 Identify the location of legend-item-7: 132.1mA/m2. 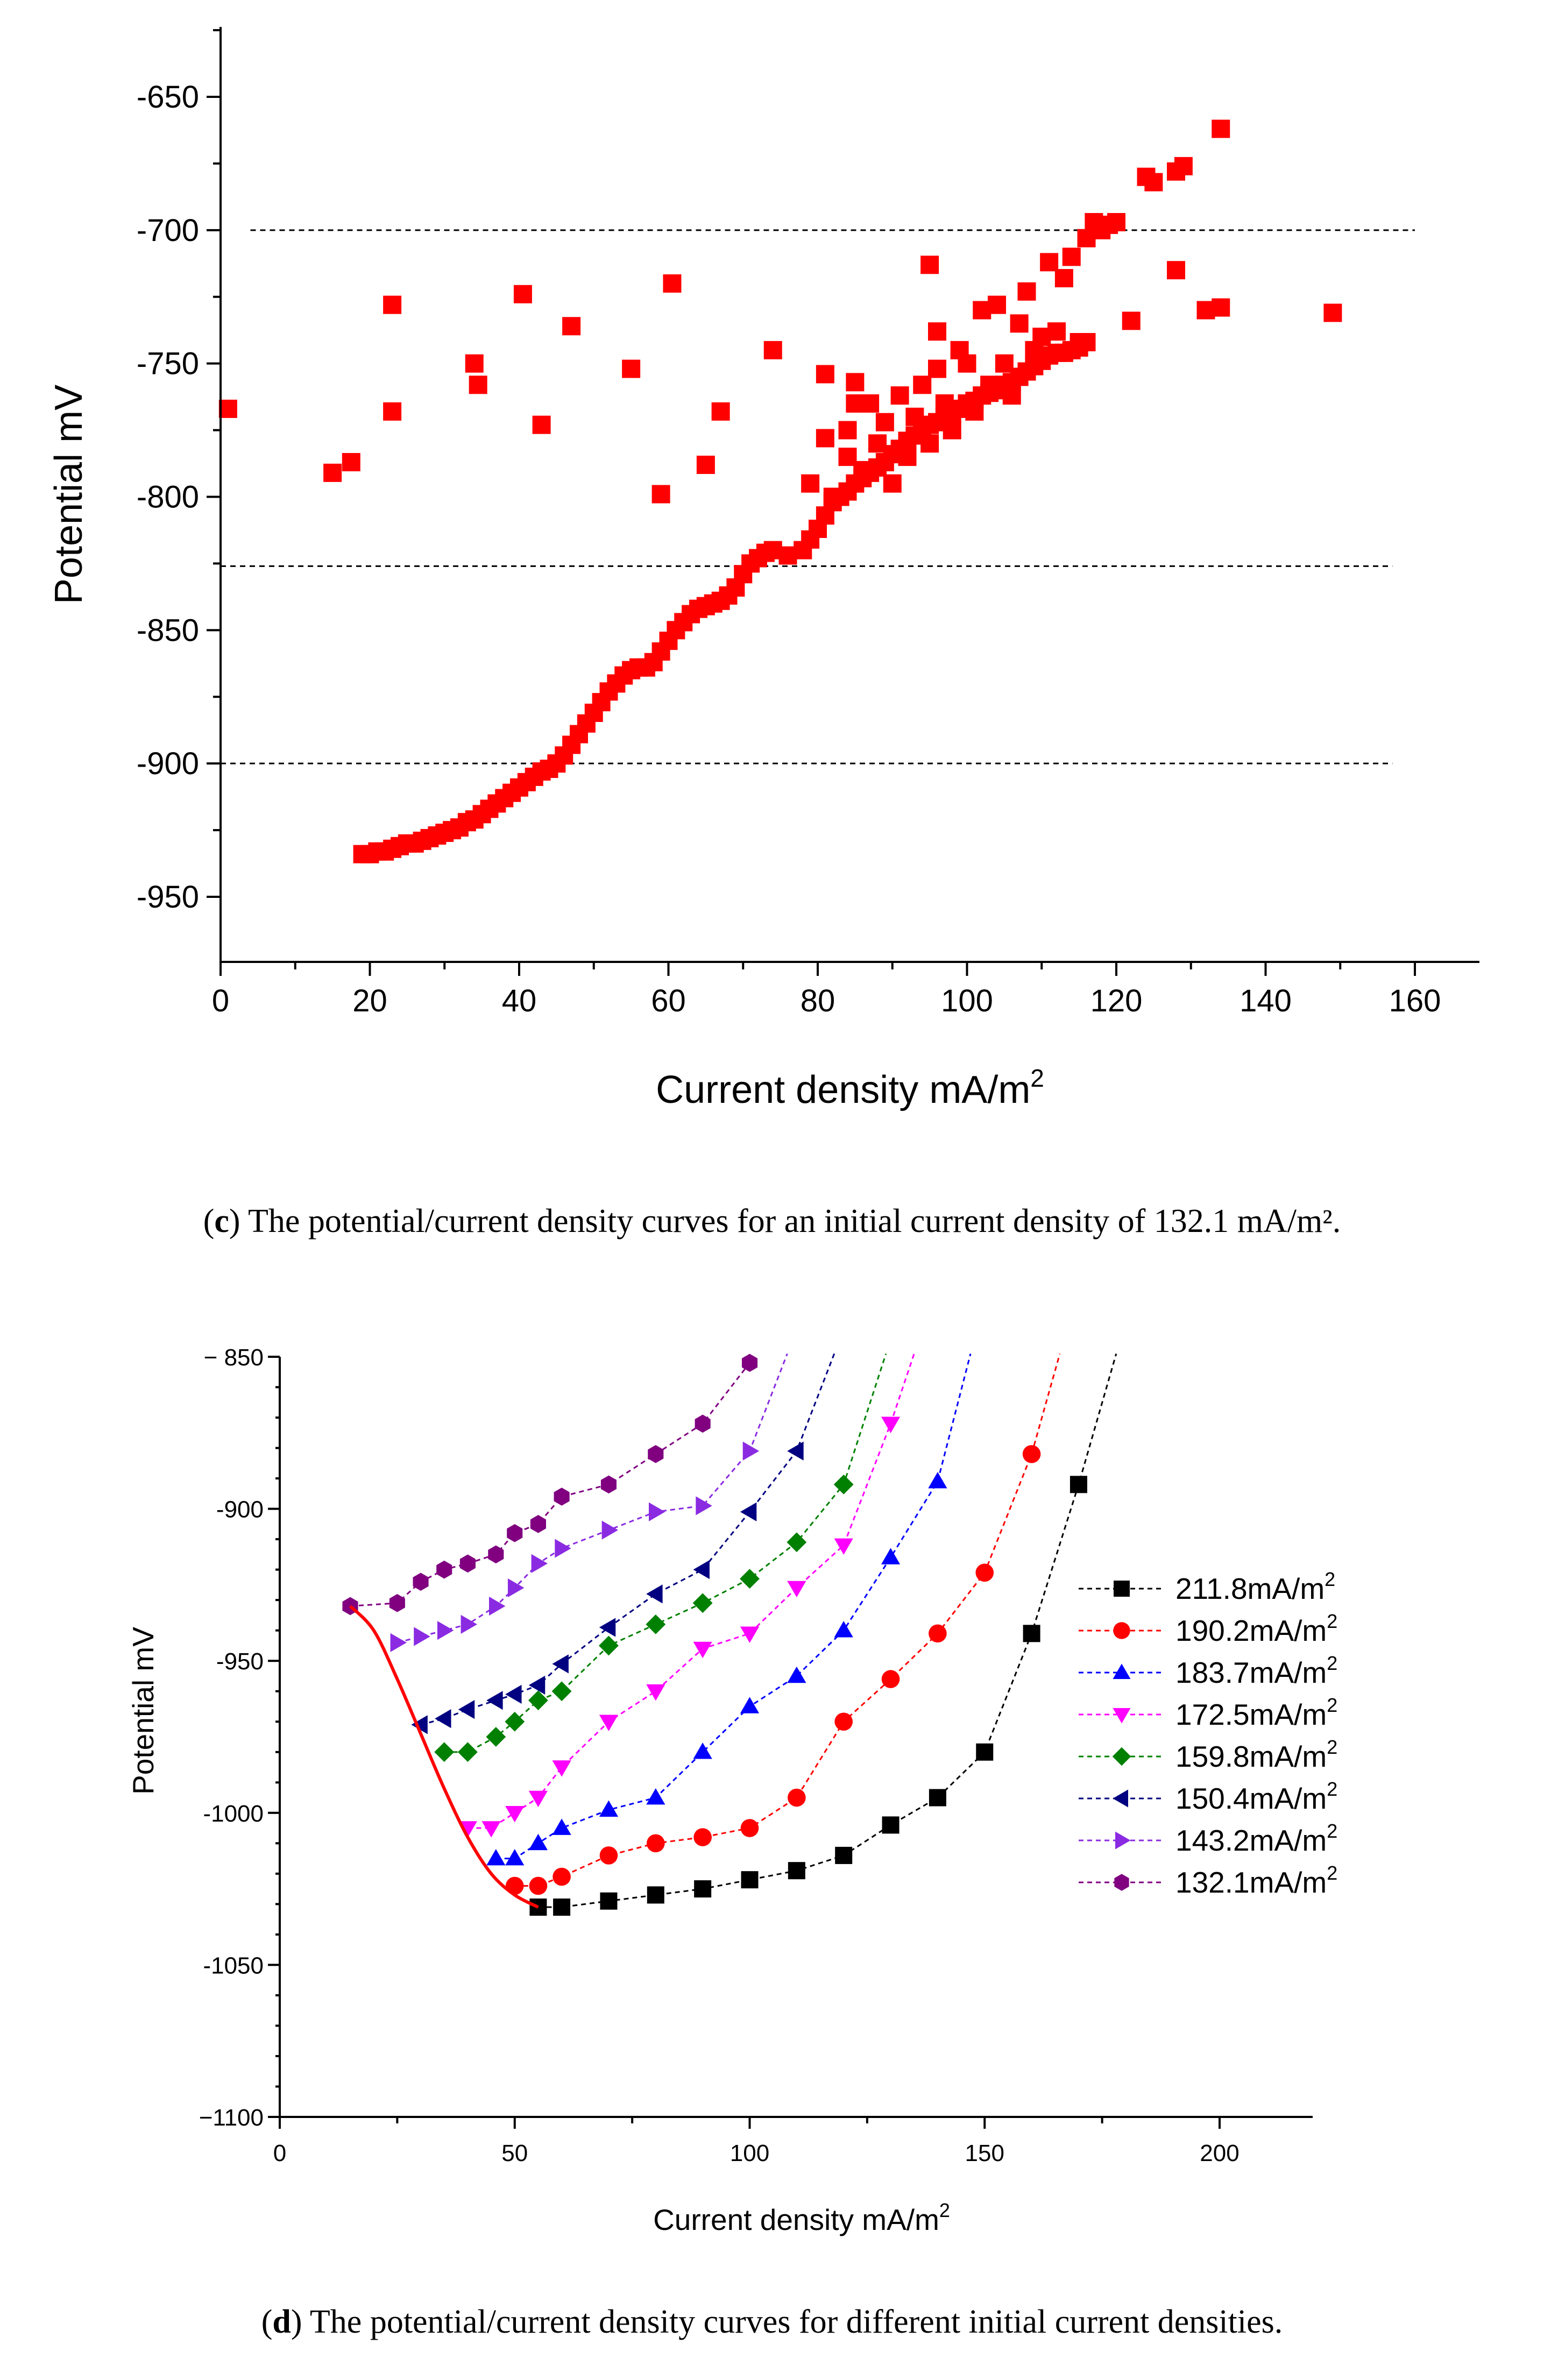
(1208, 1880).